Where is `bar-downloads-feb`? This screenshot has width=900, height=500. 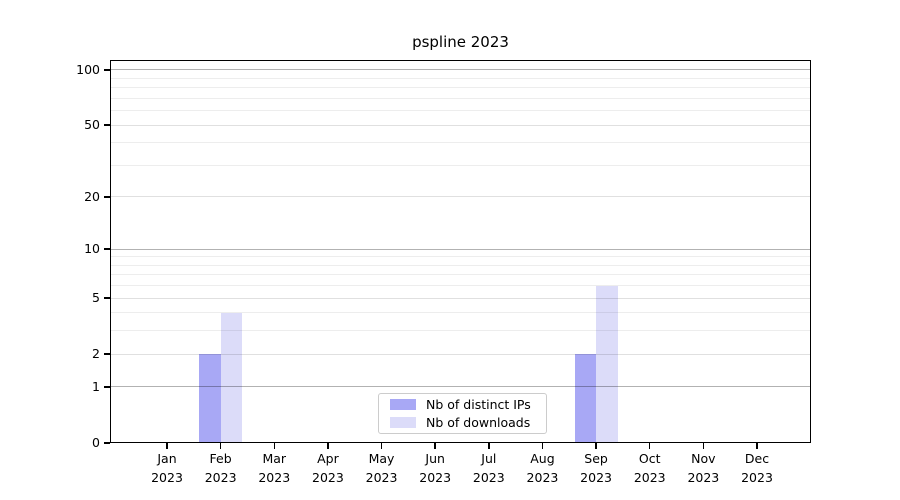
bar-downloads-feb is located at coordinates (231, 377).